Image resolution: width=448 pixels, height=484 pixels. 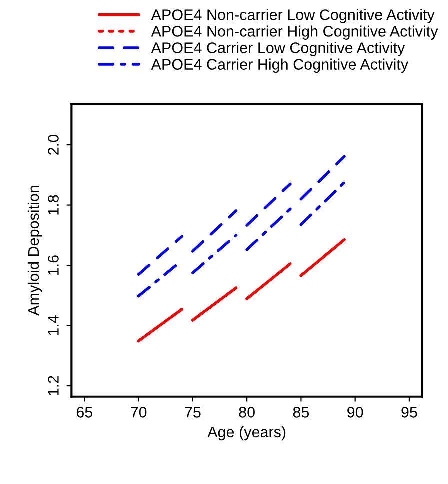 I want to click on y-tick-label: 1.8, so click(x=53, y=205).